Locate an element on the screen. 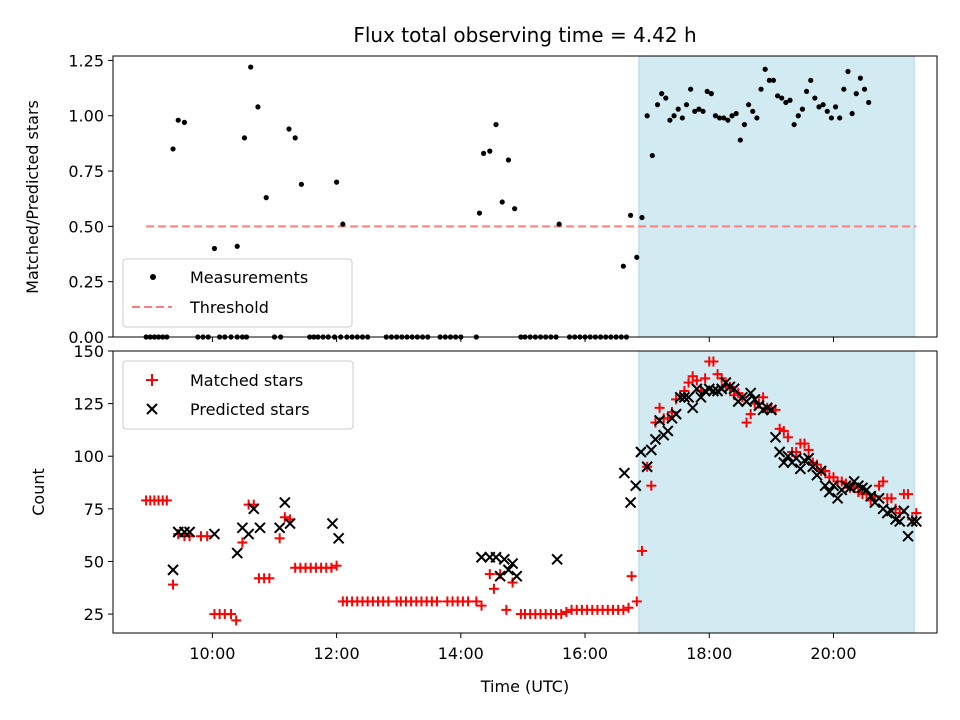 The width and height of the screenshot is (960, 720). x-tick-label: 16:00 is located at coordinates (585, 653).